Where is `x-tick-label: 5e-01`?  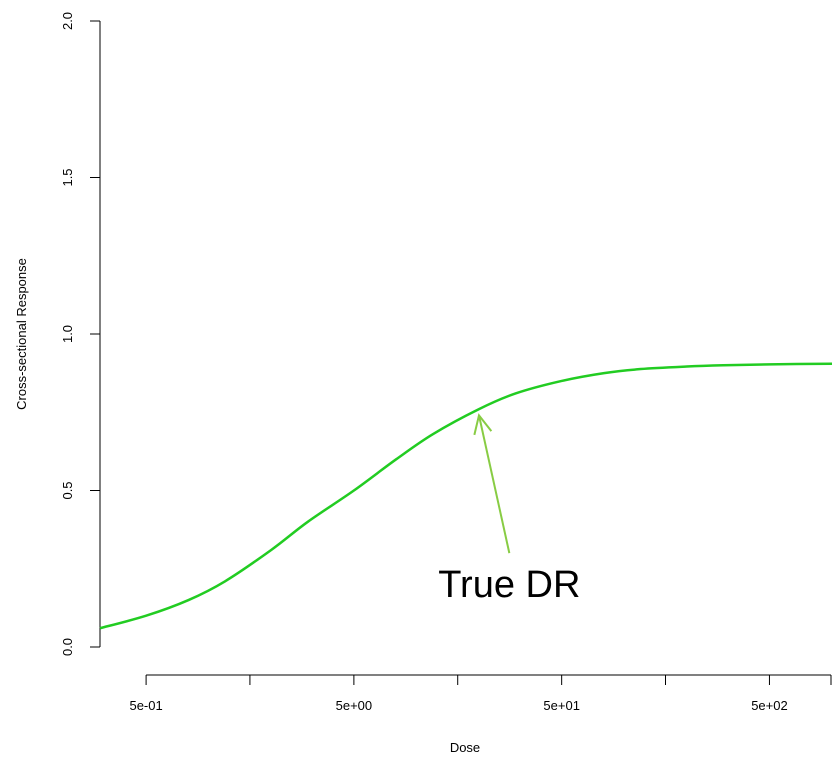 x-tick-label: 5e-01 is located at coordinates (145, 705).